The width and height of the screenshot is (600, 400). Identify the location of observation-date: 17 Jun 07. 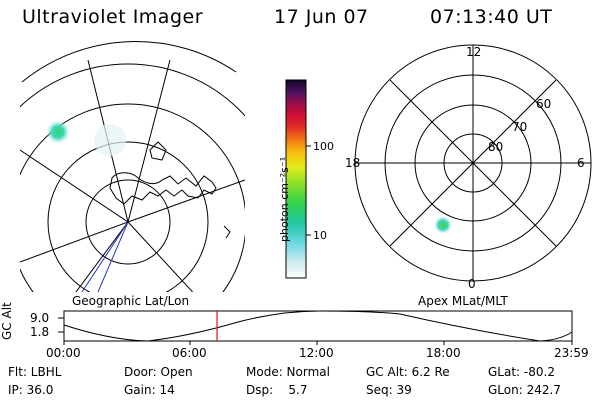
(321, 17).